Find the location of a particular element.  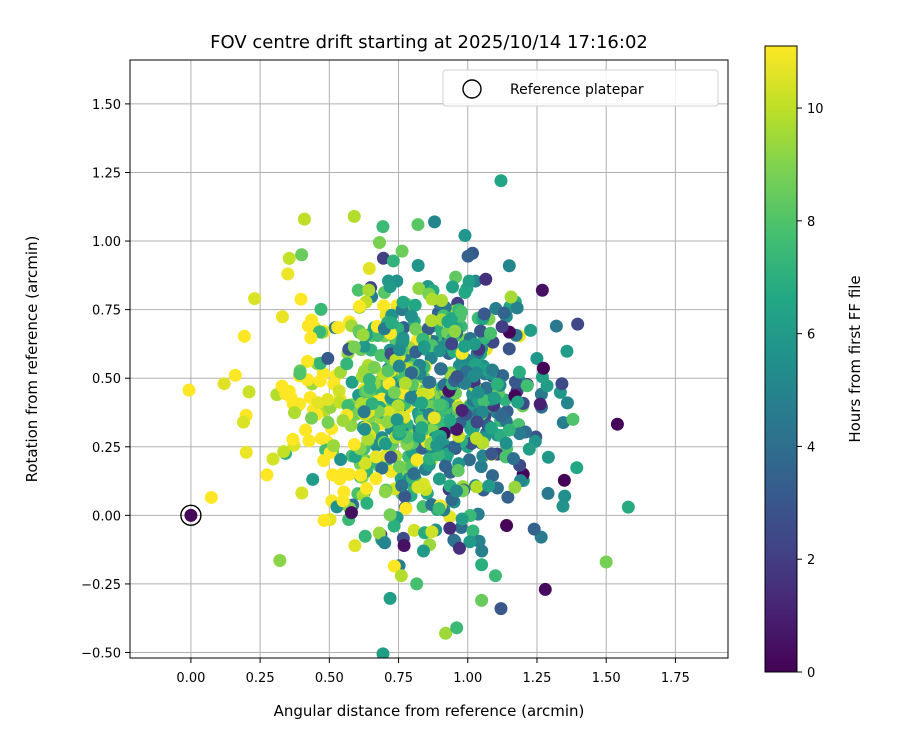

colorbar-tick-label: 10 is located at coordinates (815, 109).